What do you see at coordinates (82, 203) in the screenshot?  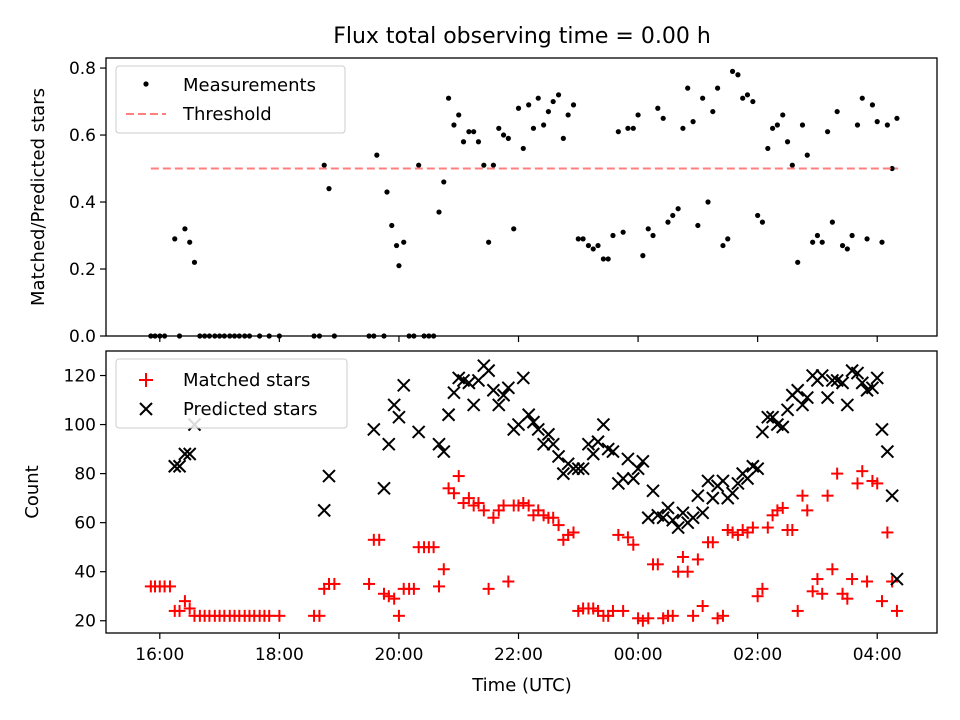 I see `top-y-tick-label: 0.4` at bounding box center [82, 203].